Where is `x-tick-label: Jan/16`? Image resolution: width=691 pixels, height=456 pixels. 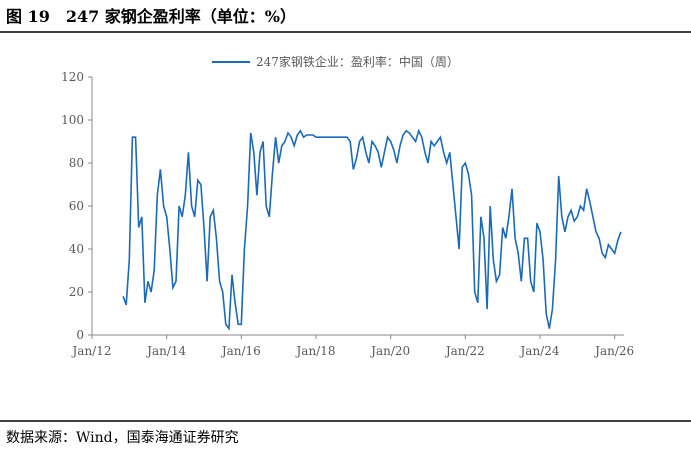 x-tick-label: Jan/16 is located at coordinates (240, 351).